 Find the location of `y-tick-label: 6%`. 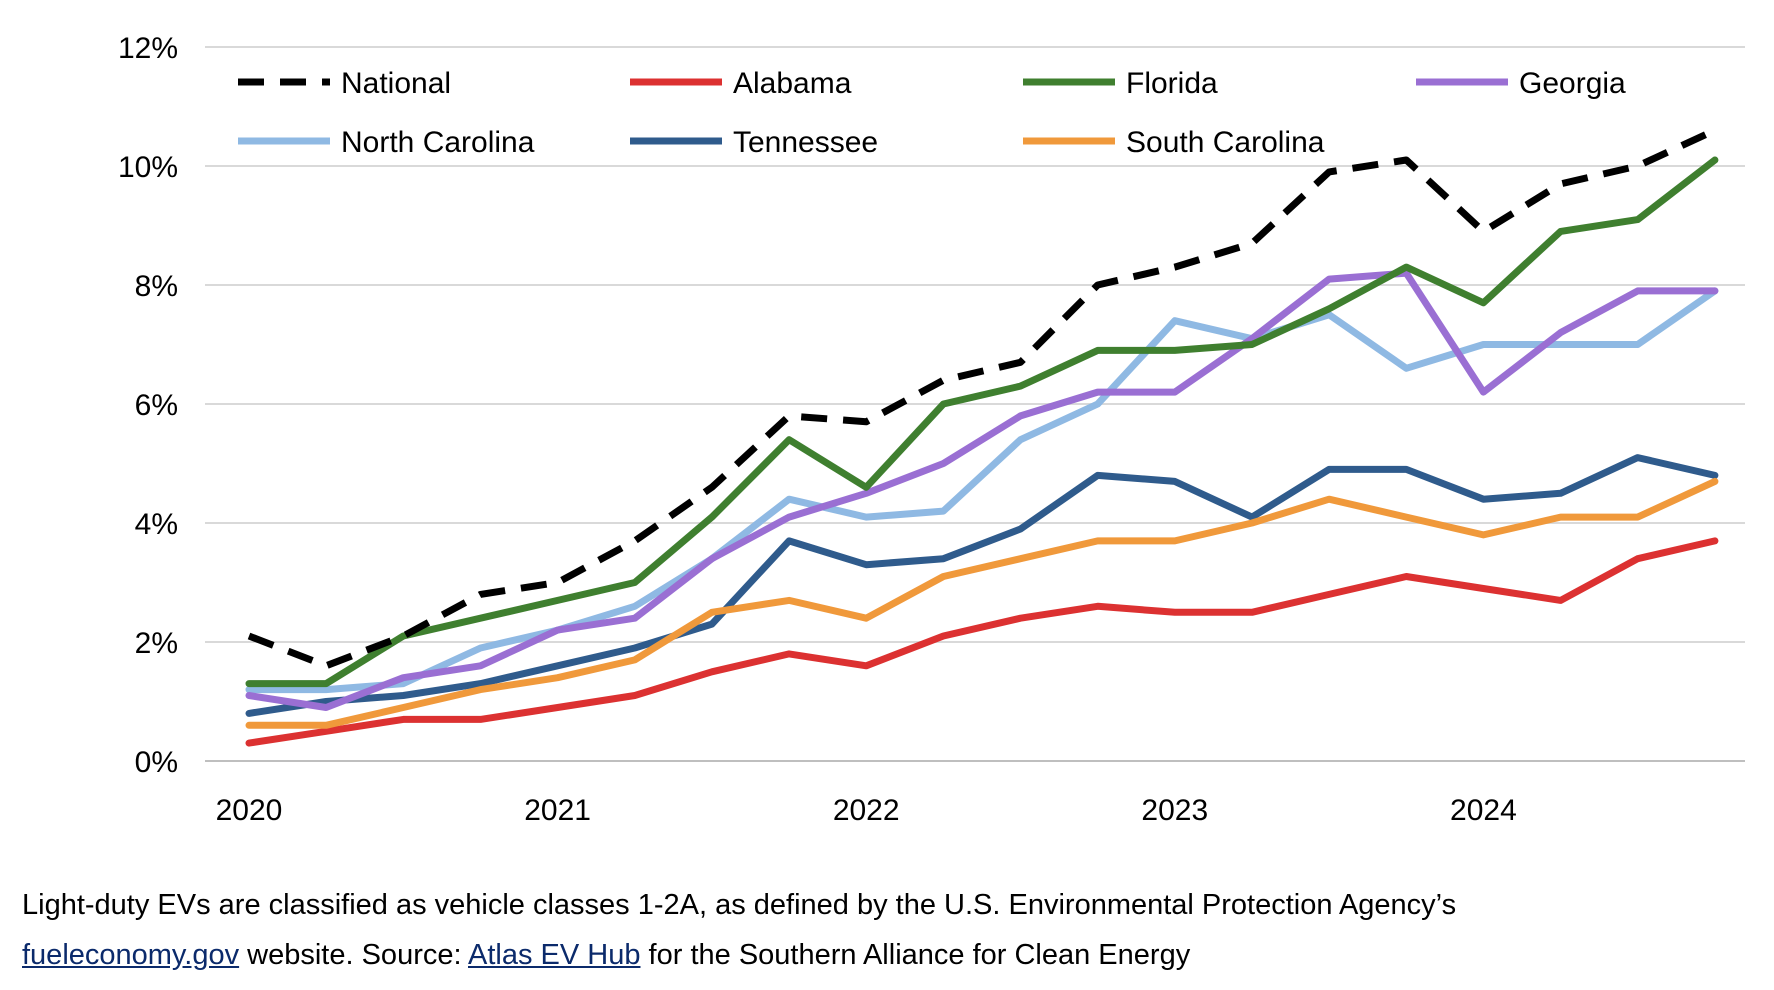

y-tick-label: 6% is located at coordinates (156, 405).